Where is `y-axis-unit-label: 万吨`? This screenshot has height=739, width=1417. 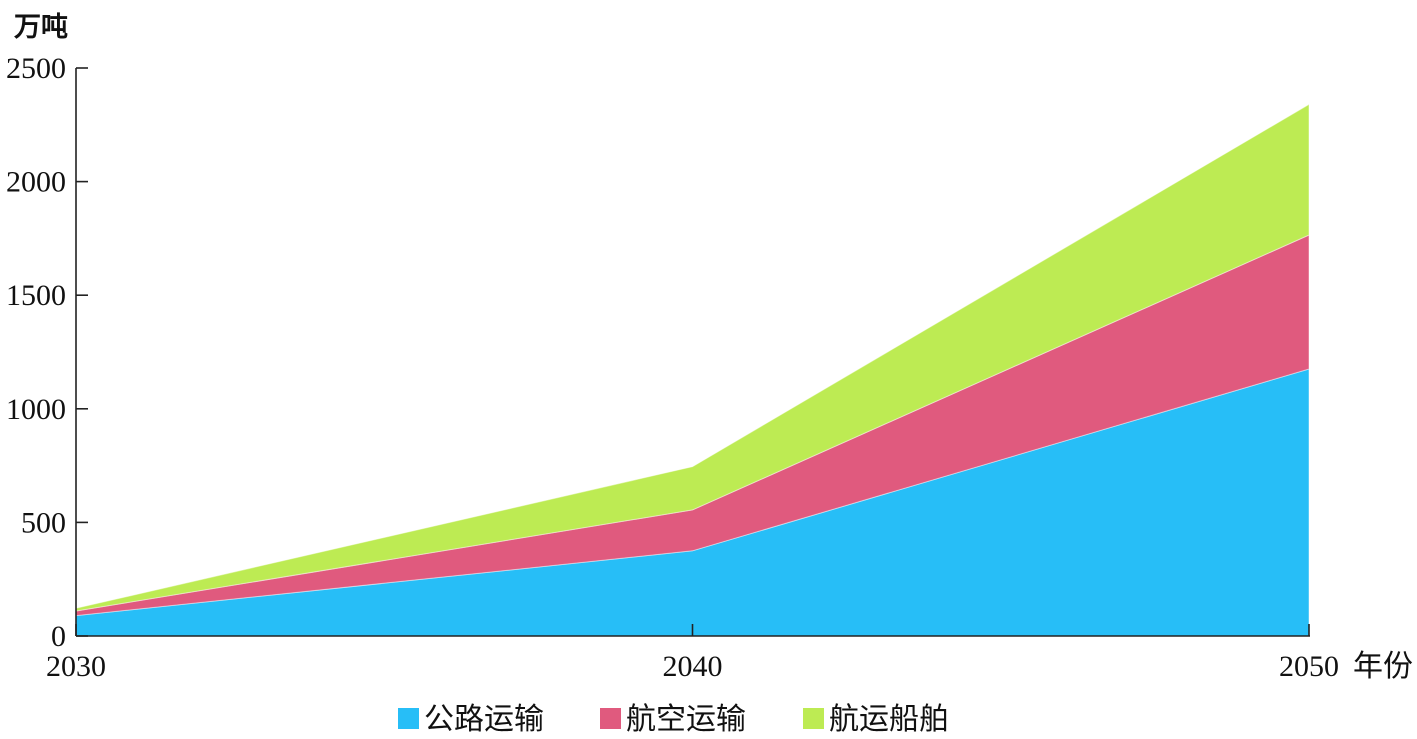 y-axis-unit-label: 万吨 is located at coordinates (41, 27).